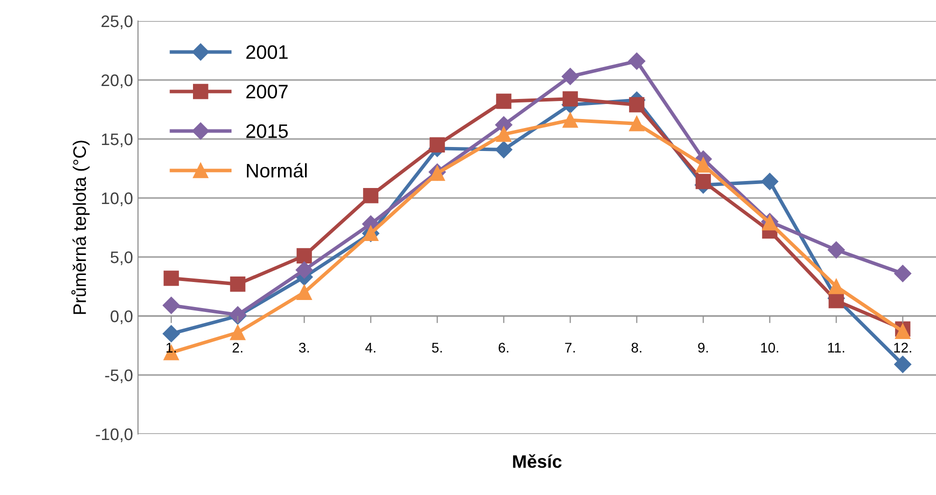 Image resolution: width=936 pixels, height=495 pixels. What do you see at coordinates (117, 81) in the screenshot?
I see `y-tick-label: 20,0` at bounding box center [117, 81].